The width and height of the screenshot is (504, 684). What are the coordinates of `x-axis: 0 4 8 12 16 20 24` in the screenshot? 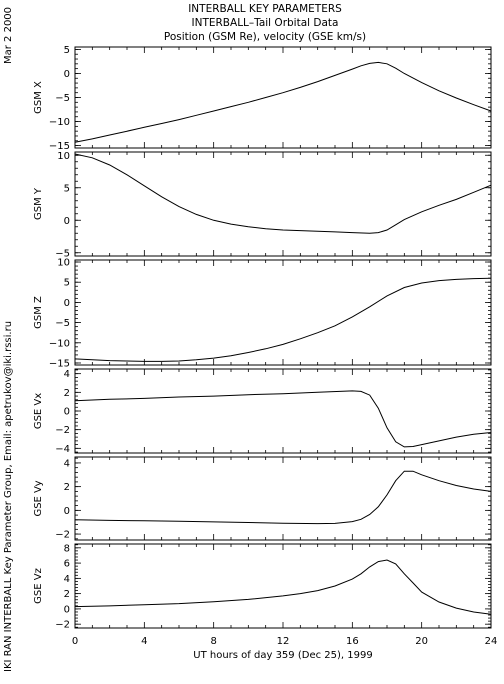 It's located at (285, 641).